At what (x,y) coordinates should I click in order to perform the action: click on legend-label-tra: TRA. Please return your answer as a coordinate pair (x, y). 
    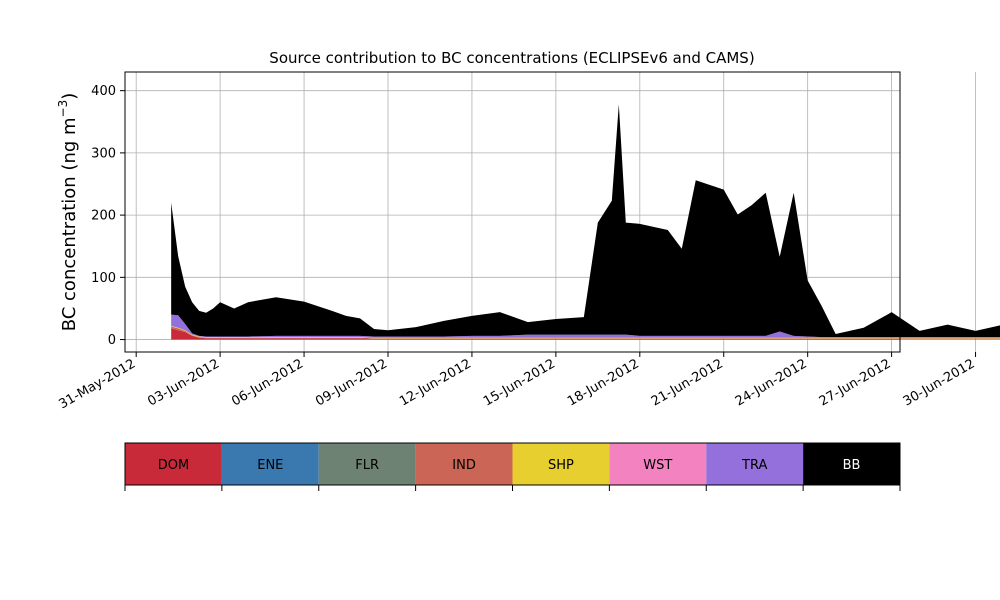
    Looking at the image, I should click on (754, 465).